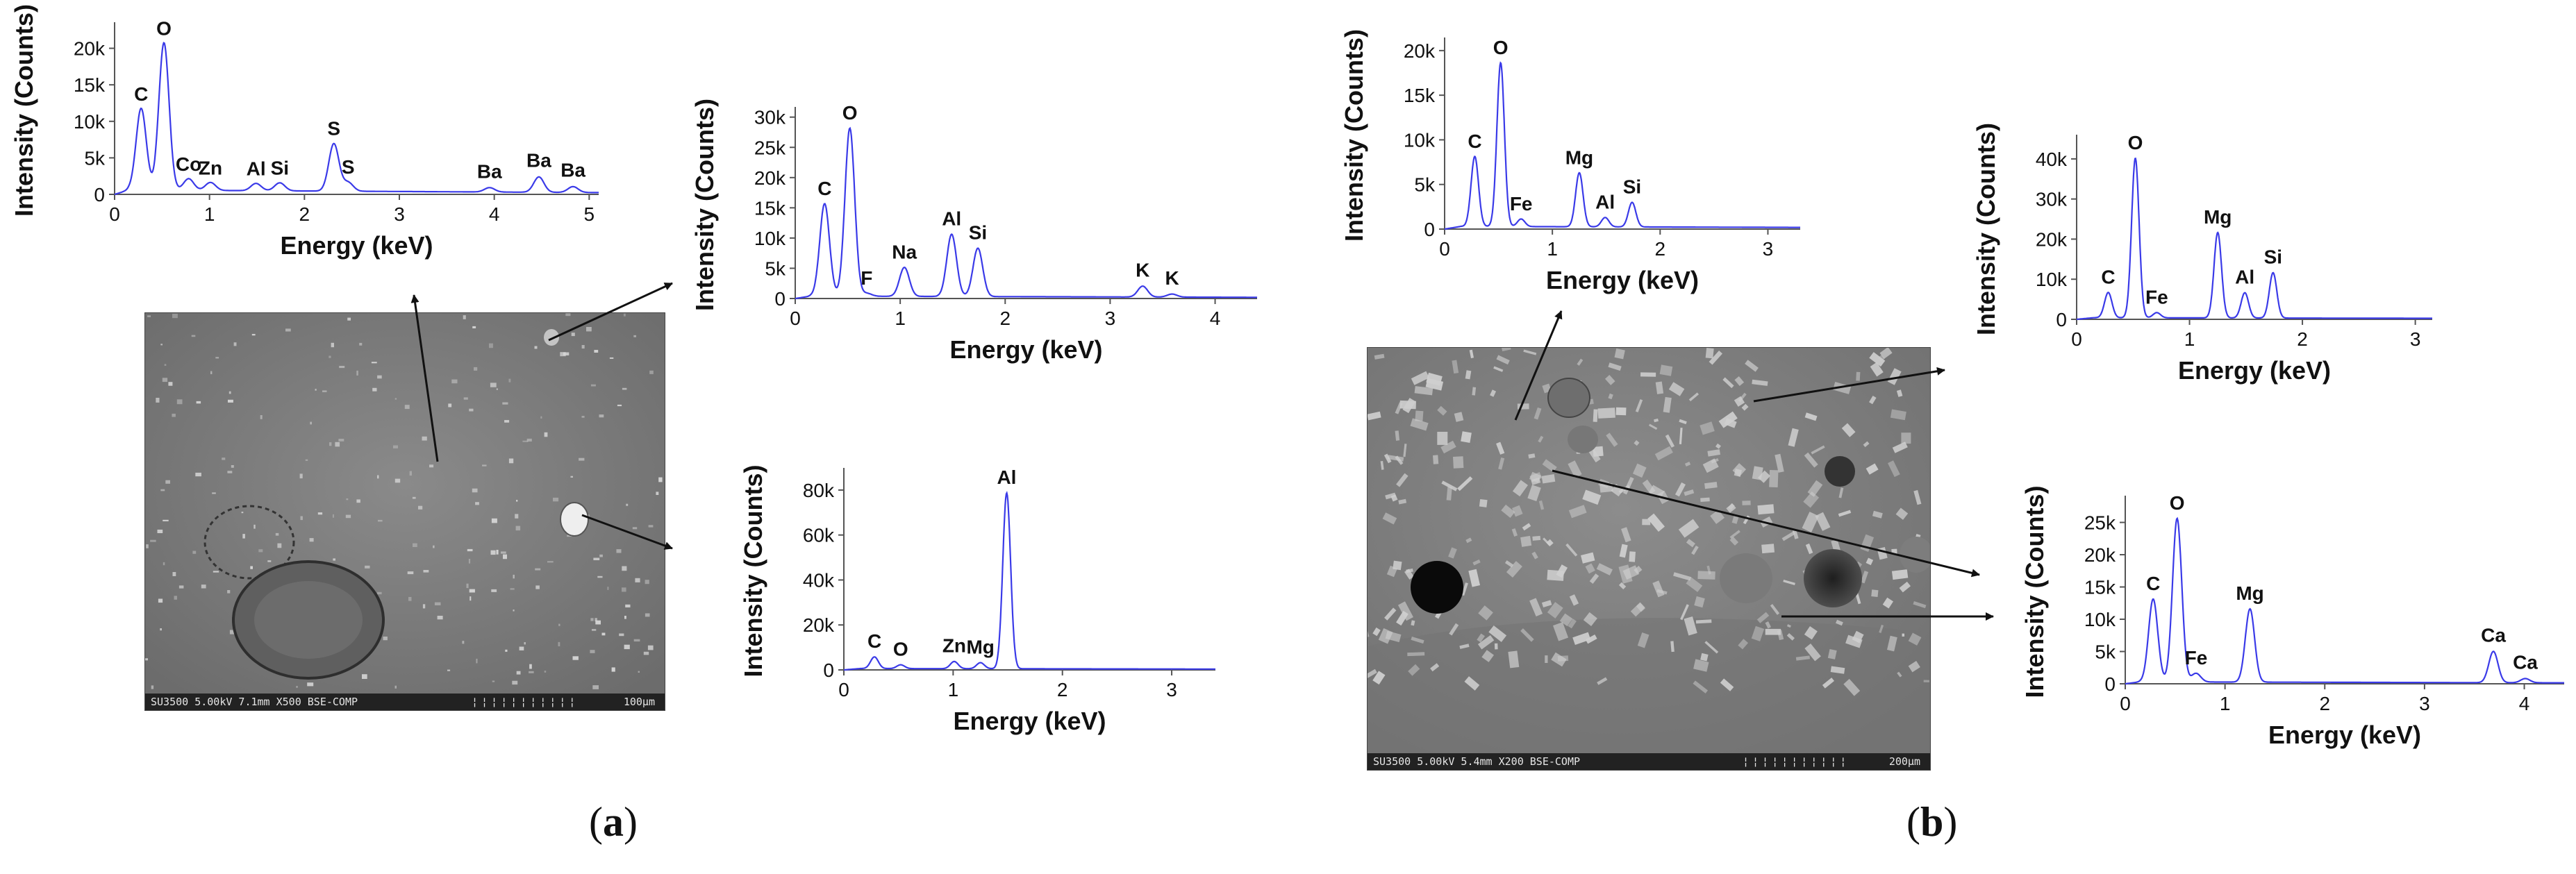 This screenshot has height=874, width=2576. I want to click on chart-b2-xtick-label: 2, so click(2302, 339).